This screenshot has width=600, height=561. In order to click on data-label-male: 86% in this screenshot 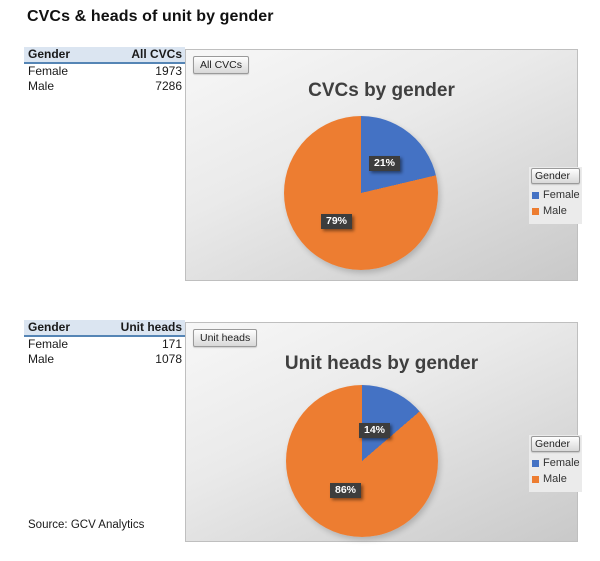, I will do `click(346, 490)`.